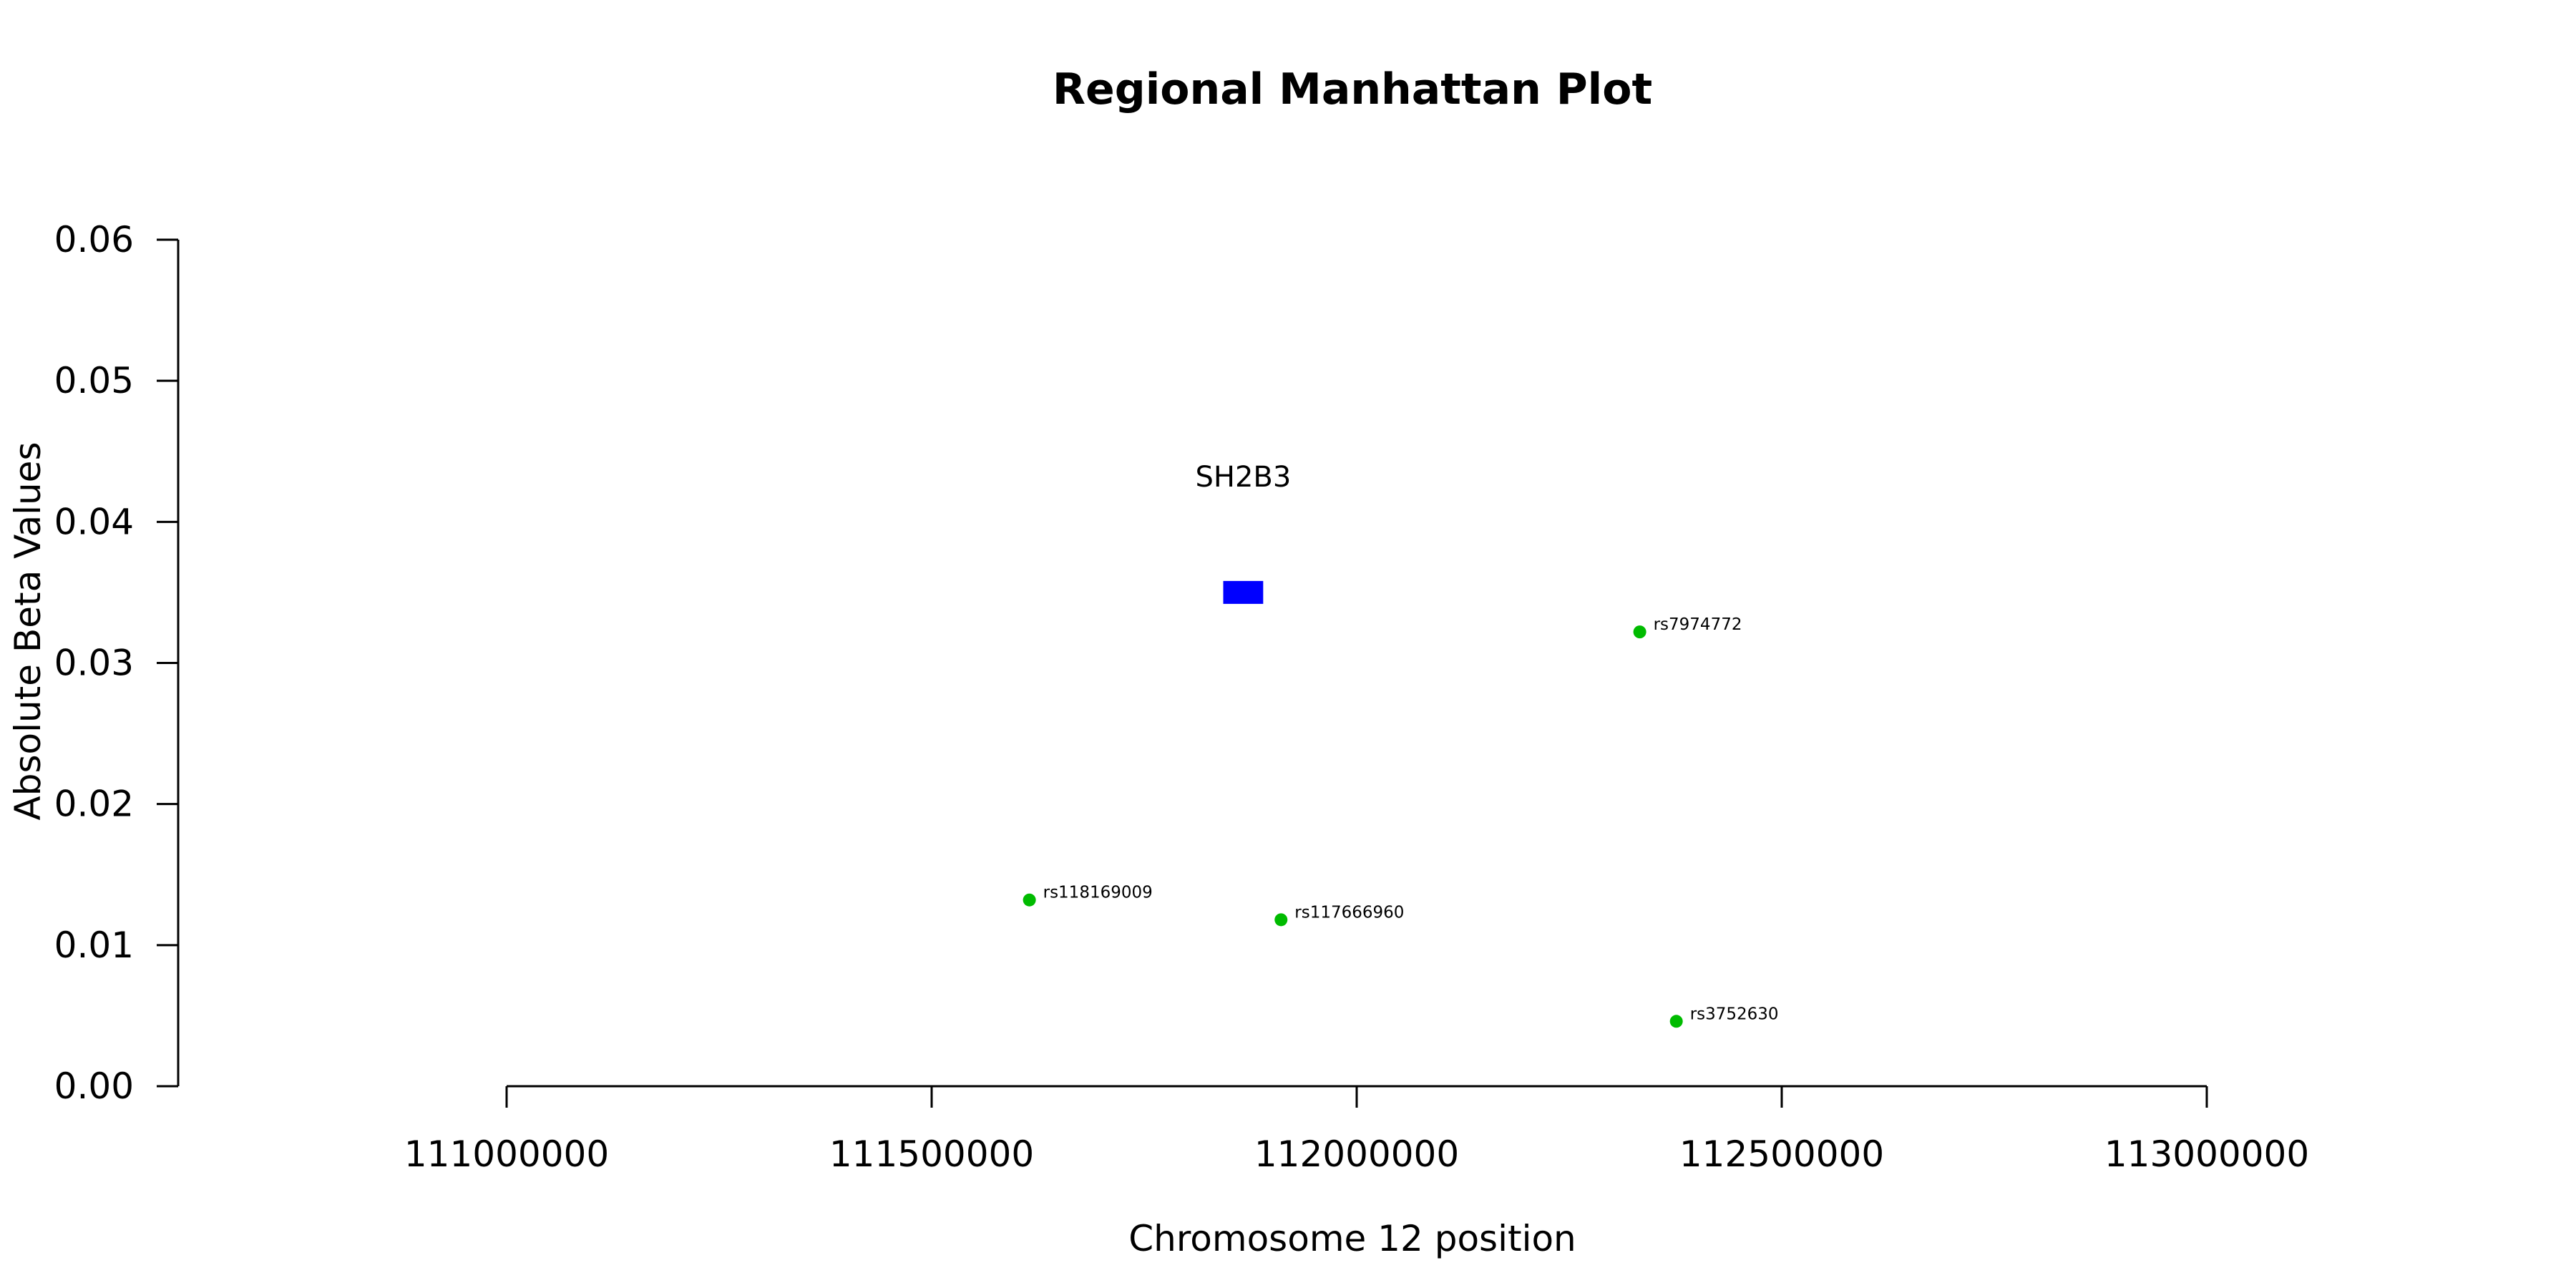 This screenshot has width=2576, height=1288. I want to click on x-tick-label: 112500000, so click(1781, 1154).